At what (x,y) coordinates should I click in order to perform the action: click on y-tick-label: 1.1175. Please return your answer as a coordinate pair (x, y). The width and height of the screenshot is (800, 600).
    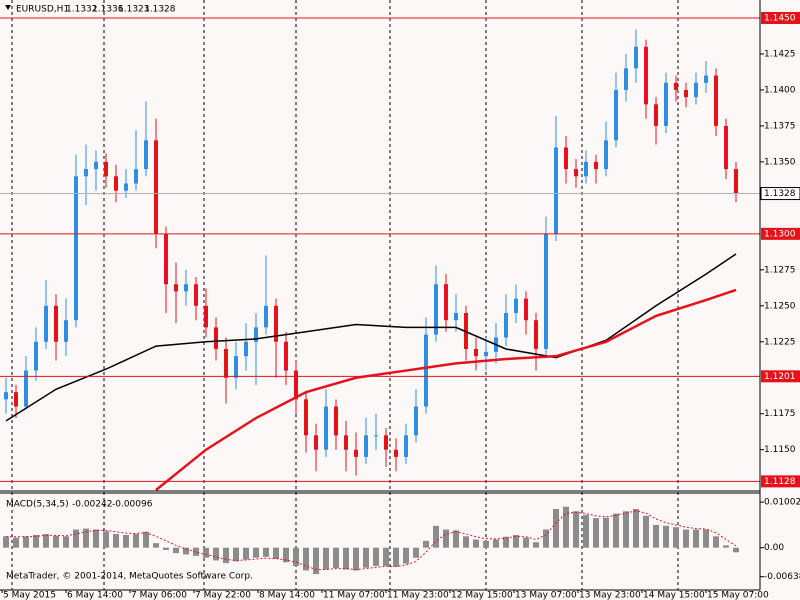
    Looking at the image, I should click on (780, 414).